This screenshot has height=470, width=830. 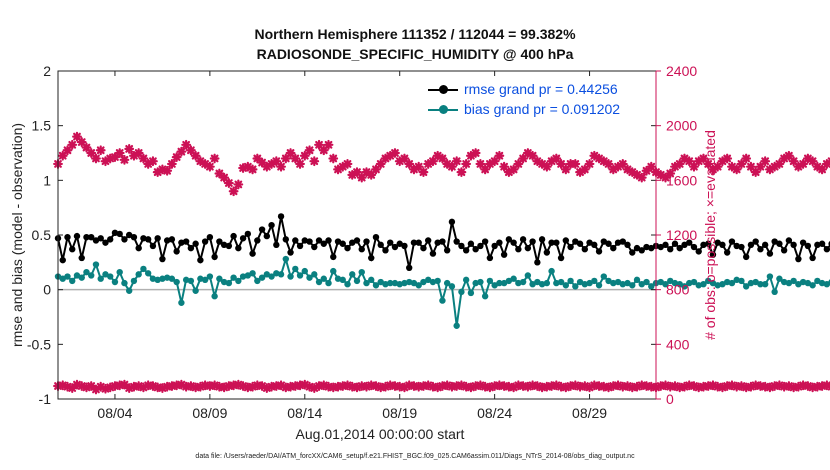 I want to click on x-tick-label: 08/29, so click(x=589, y=413).